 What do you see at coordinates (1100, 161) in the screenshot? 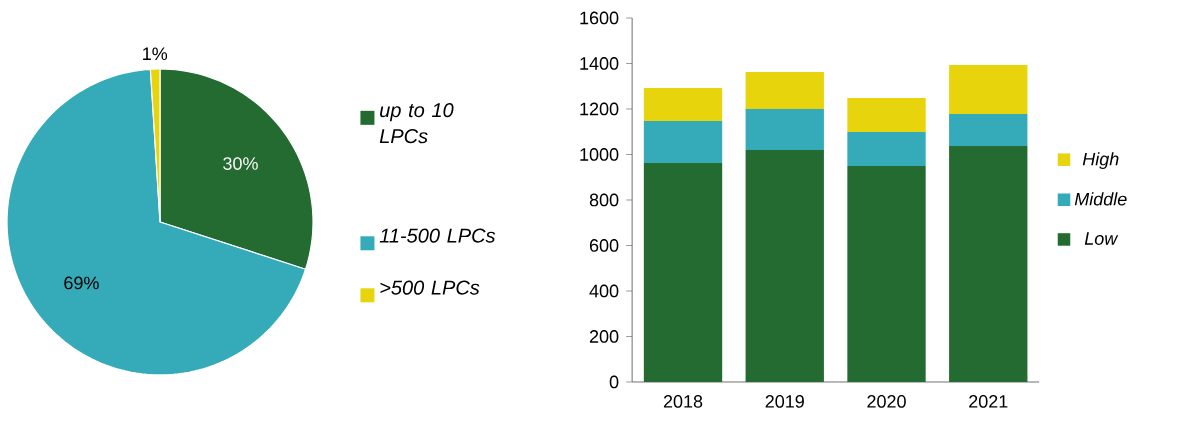
I see `legend-label: High` at bounding box center [1100, 161].